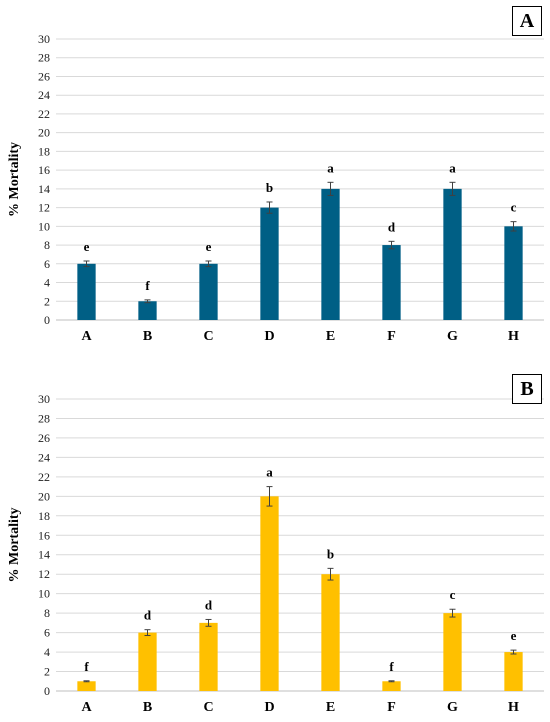  I want to click on panel-label-b: B, so click(527, 389).